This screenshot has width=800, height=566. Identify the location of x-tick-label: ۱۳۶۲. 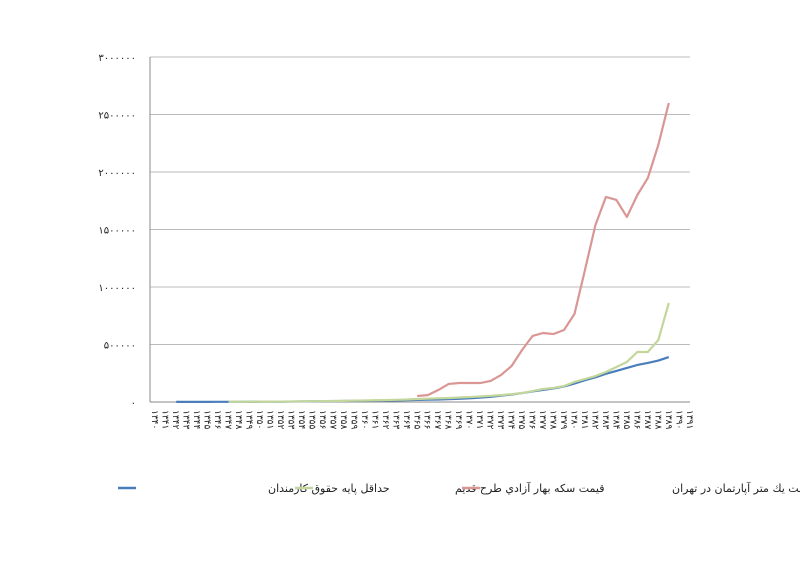
(385, 420).